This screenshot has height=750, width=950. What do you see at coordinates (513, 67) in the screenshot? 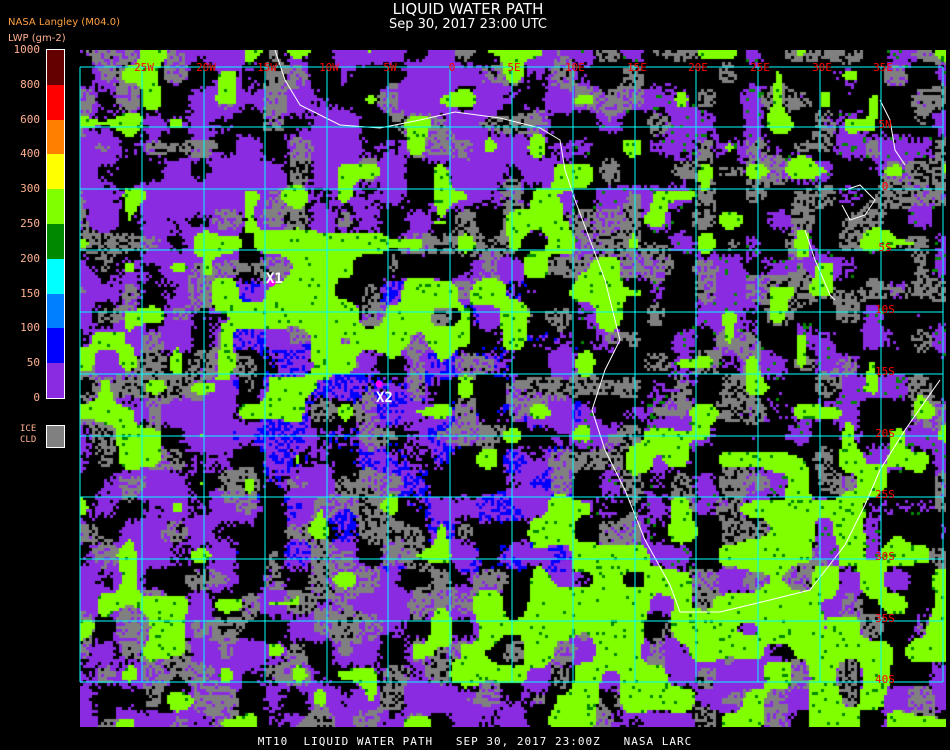
I see `longitude-label: 5E` at bounding box center [513, 67].